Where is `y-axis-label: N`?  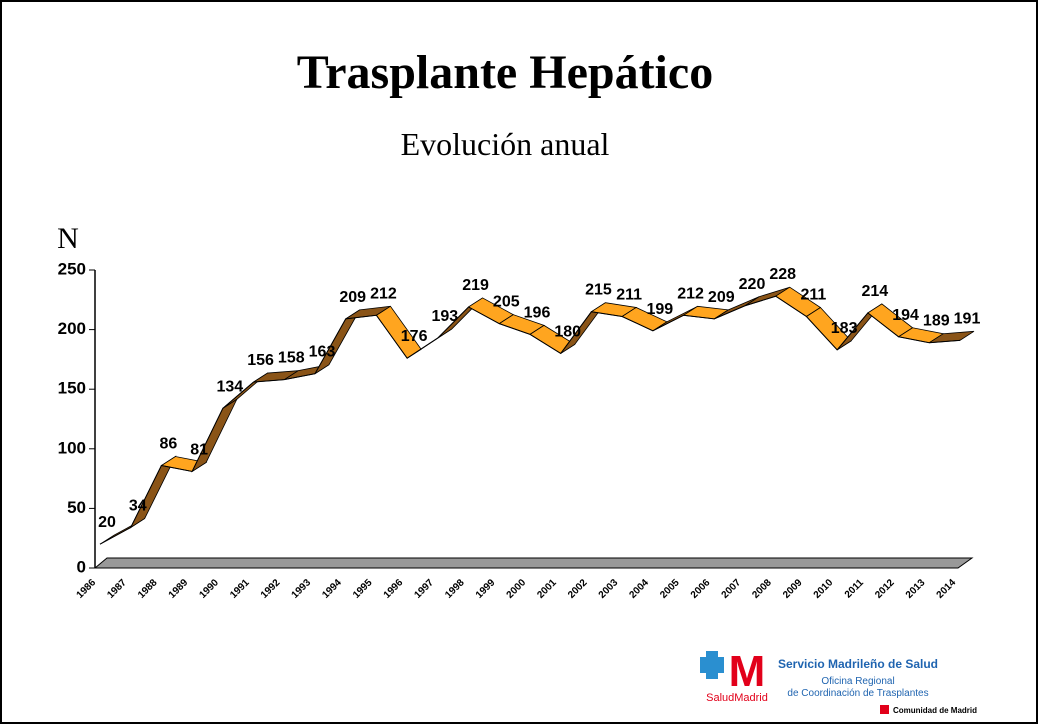
y-axis-label: N is located at coordinates (68, 238).